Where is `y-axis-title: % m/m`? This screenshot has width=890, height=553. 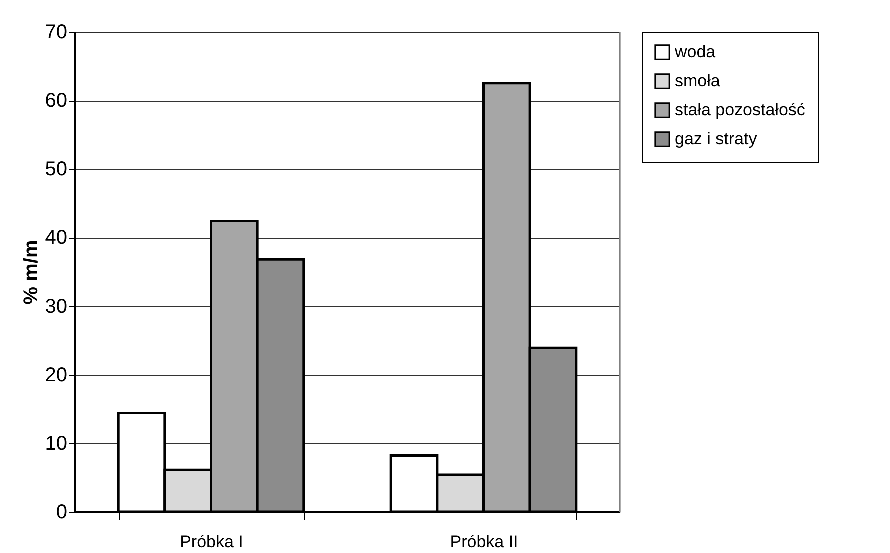
y-axis-title: % m/m is located at coordinates (31, 272).